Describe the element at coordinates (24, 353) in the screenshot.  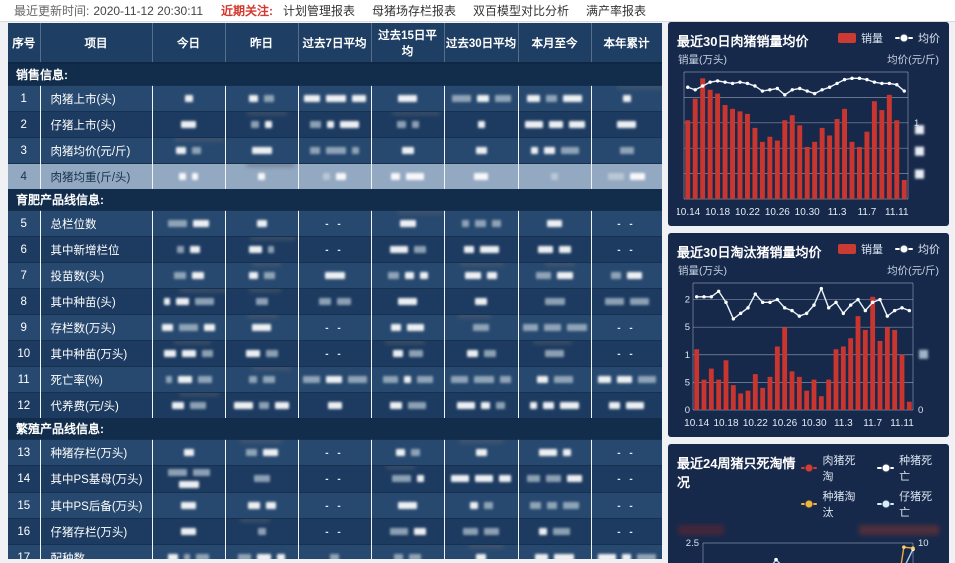
I see `cell-row-number: 10` at that location.